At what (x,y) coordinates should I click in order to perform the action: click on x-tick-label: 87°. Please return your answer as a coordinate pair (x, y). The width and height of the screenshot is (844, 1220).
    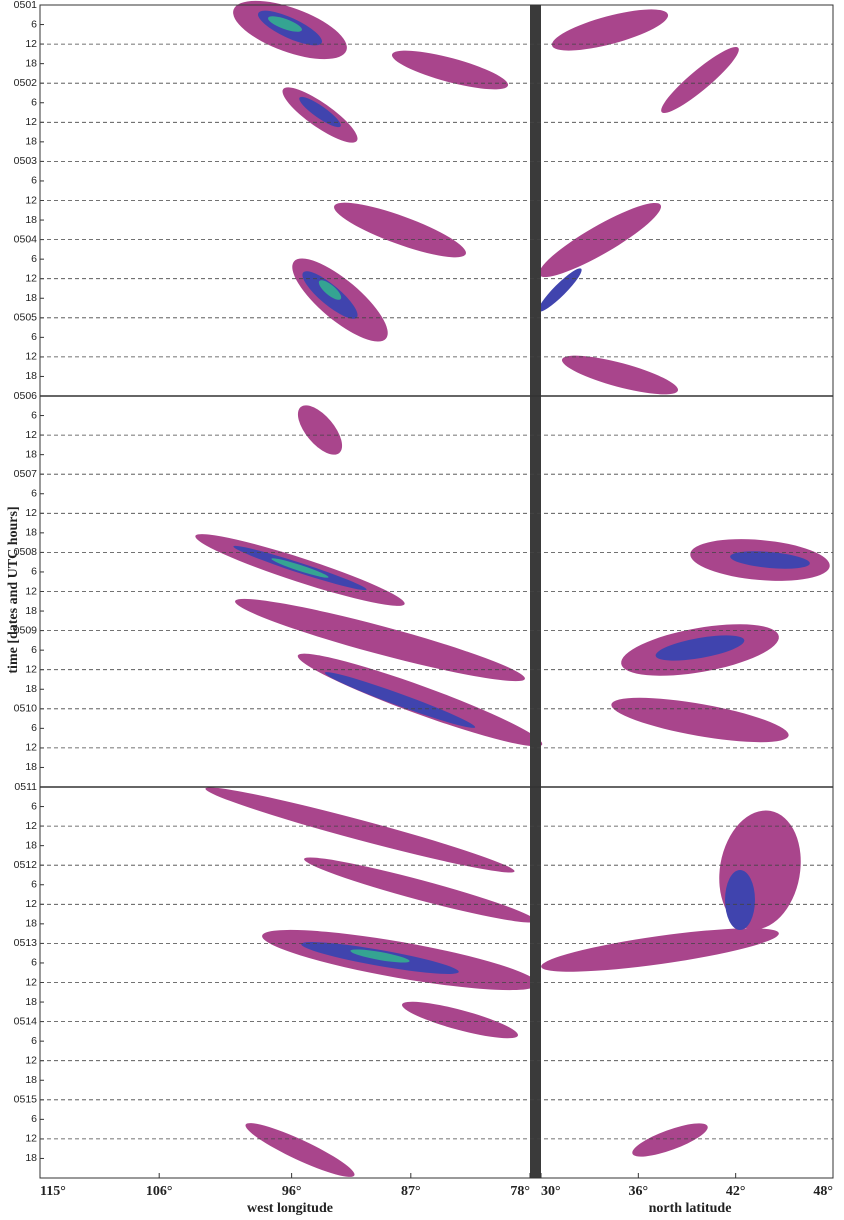
    Looking at the image, I should click on (411, 1191).